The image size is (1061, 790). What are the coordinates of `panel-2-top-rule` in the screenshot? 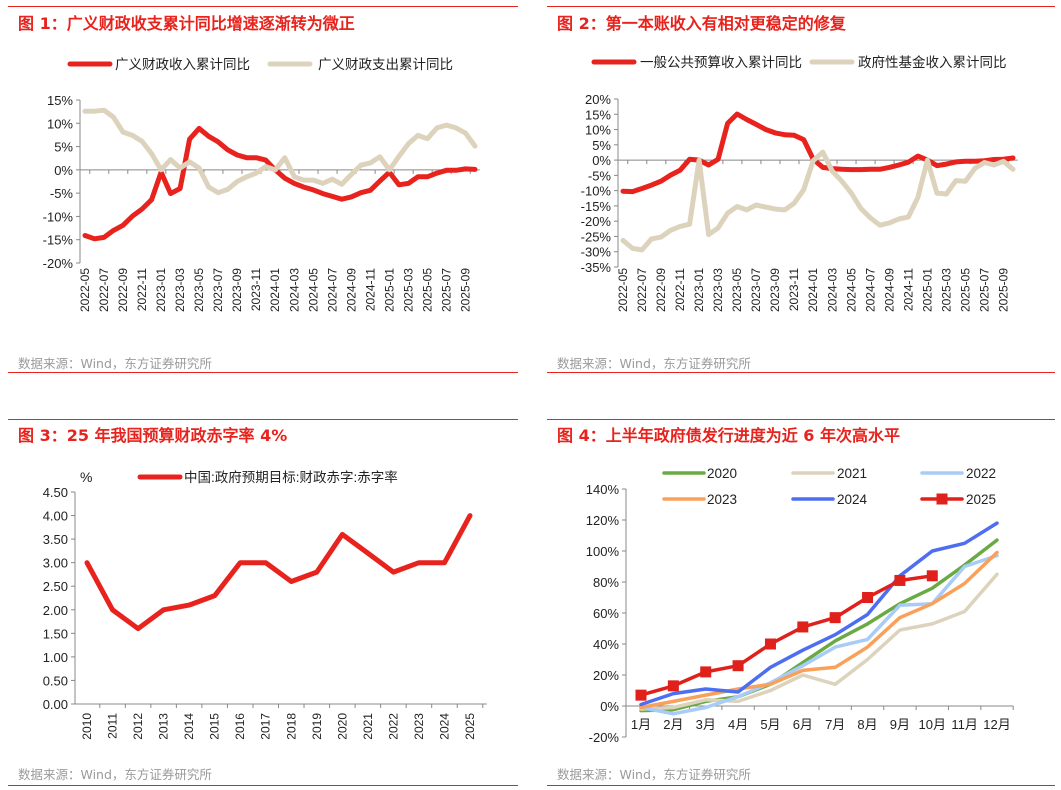 It's located at (801, 6).